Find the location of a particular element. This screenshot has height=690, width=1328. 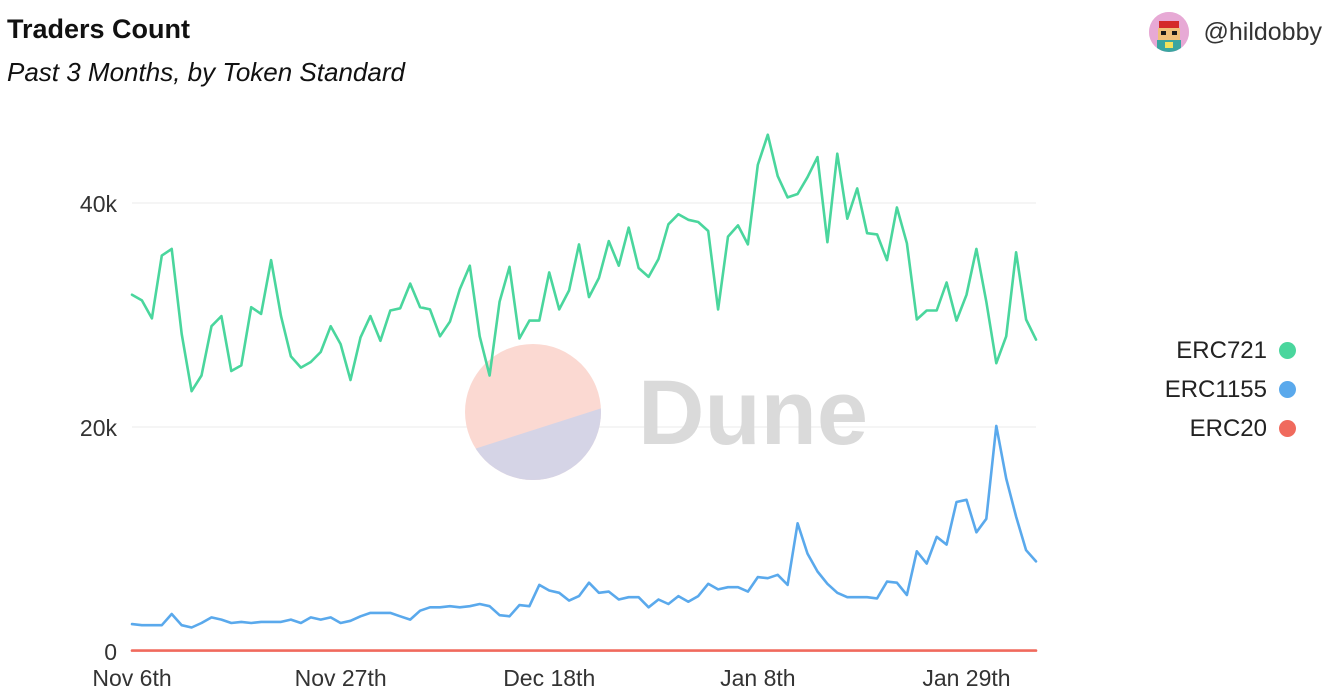

author-handle: @hildobby is located at coordinates (1262, 31).